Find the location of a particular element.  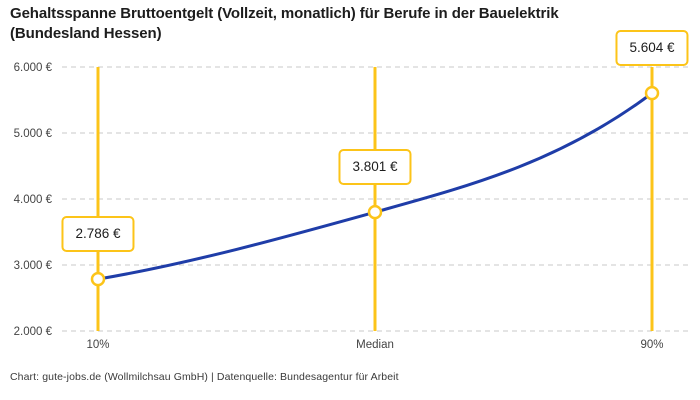

value-label: 5.604 € is located at coordinates (652, 48).